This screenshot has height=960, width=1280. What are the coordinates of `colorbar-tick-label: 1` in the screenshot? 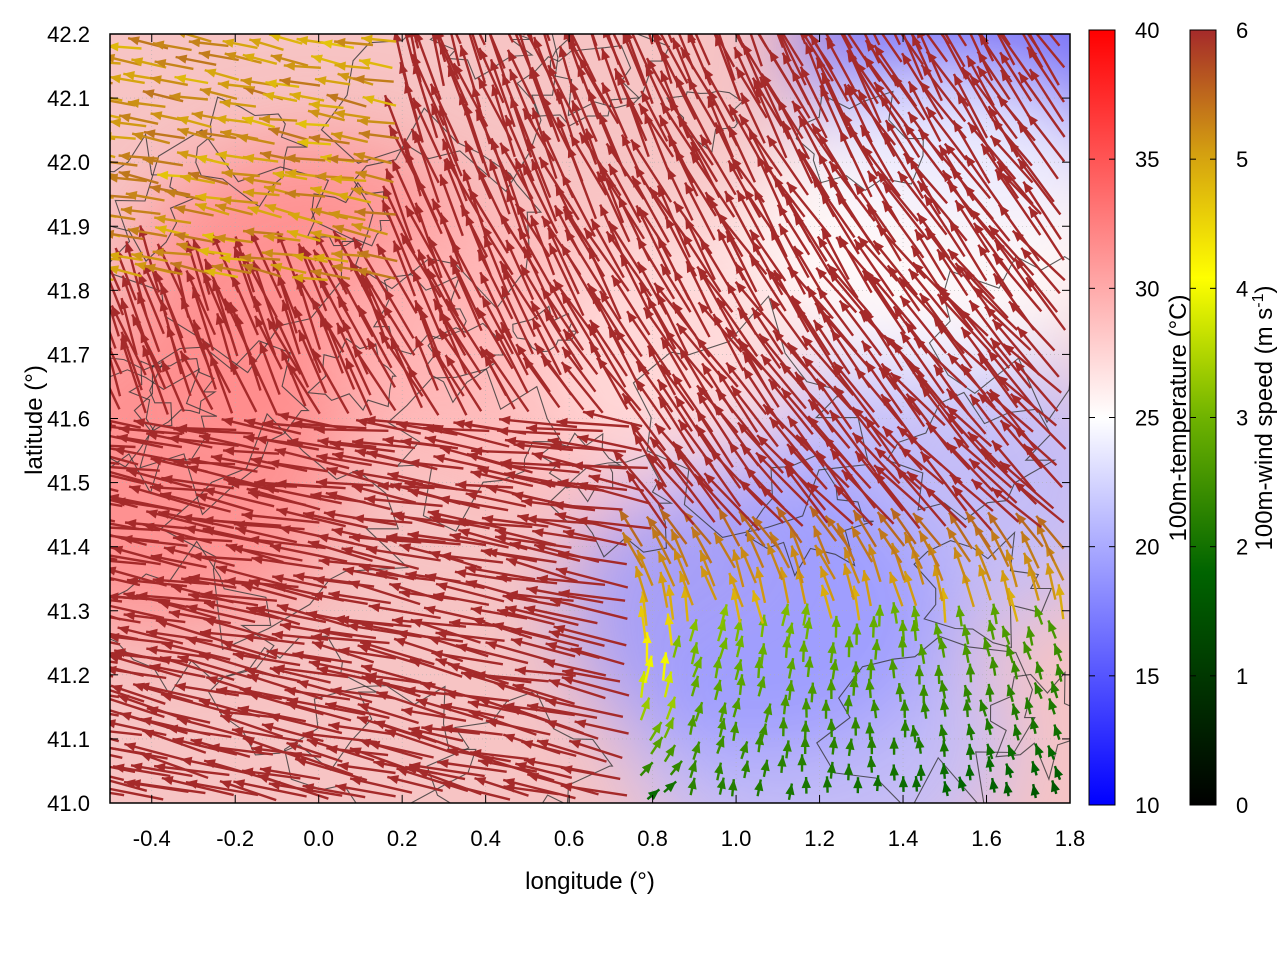 It's located at (1242, 676).